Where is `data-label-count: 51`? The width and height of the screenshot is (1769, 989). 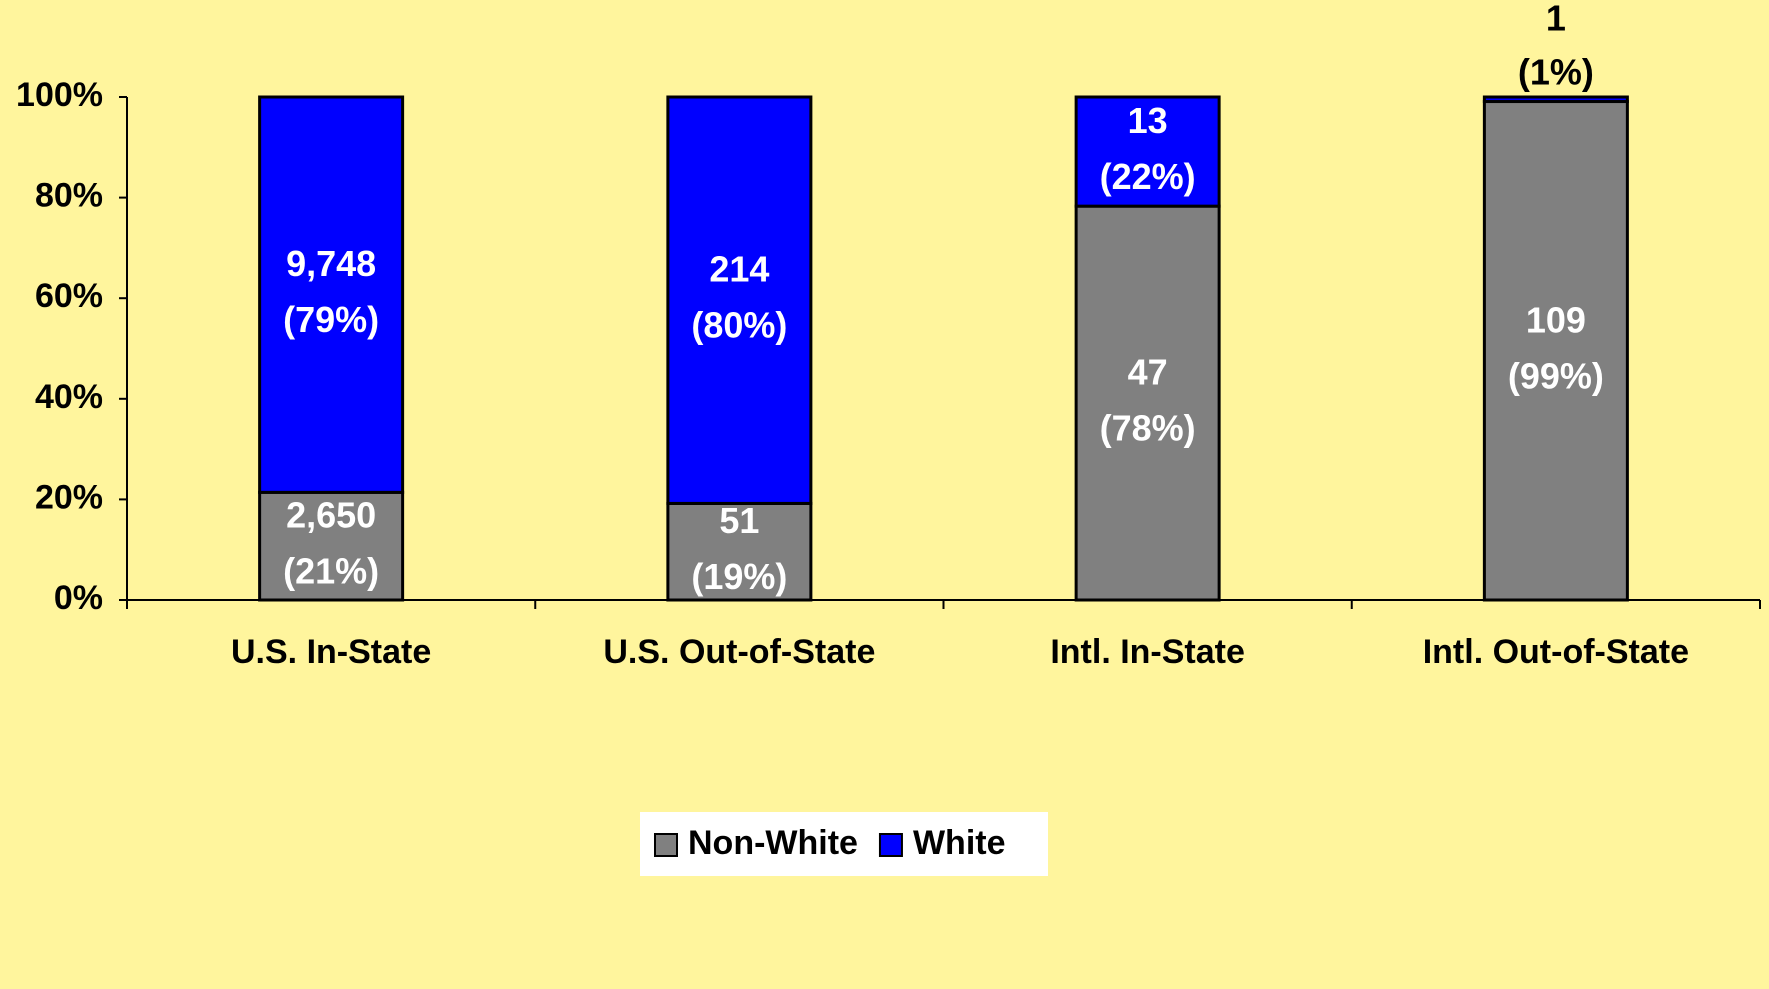 data-label-count: 51 is located at coordinates (739, 520).